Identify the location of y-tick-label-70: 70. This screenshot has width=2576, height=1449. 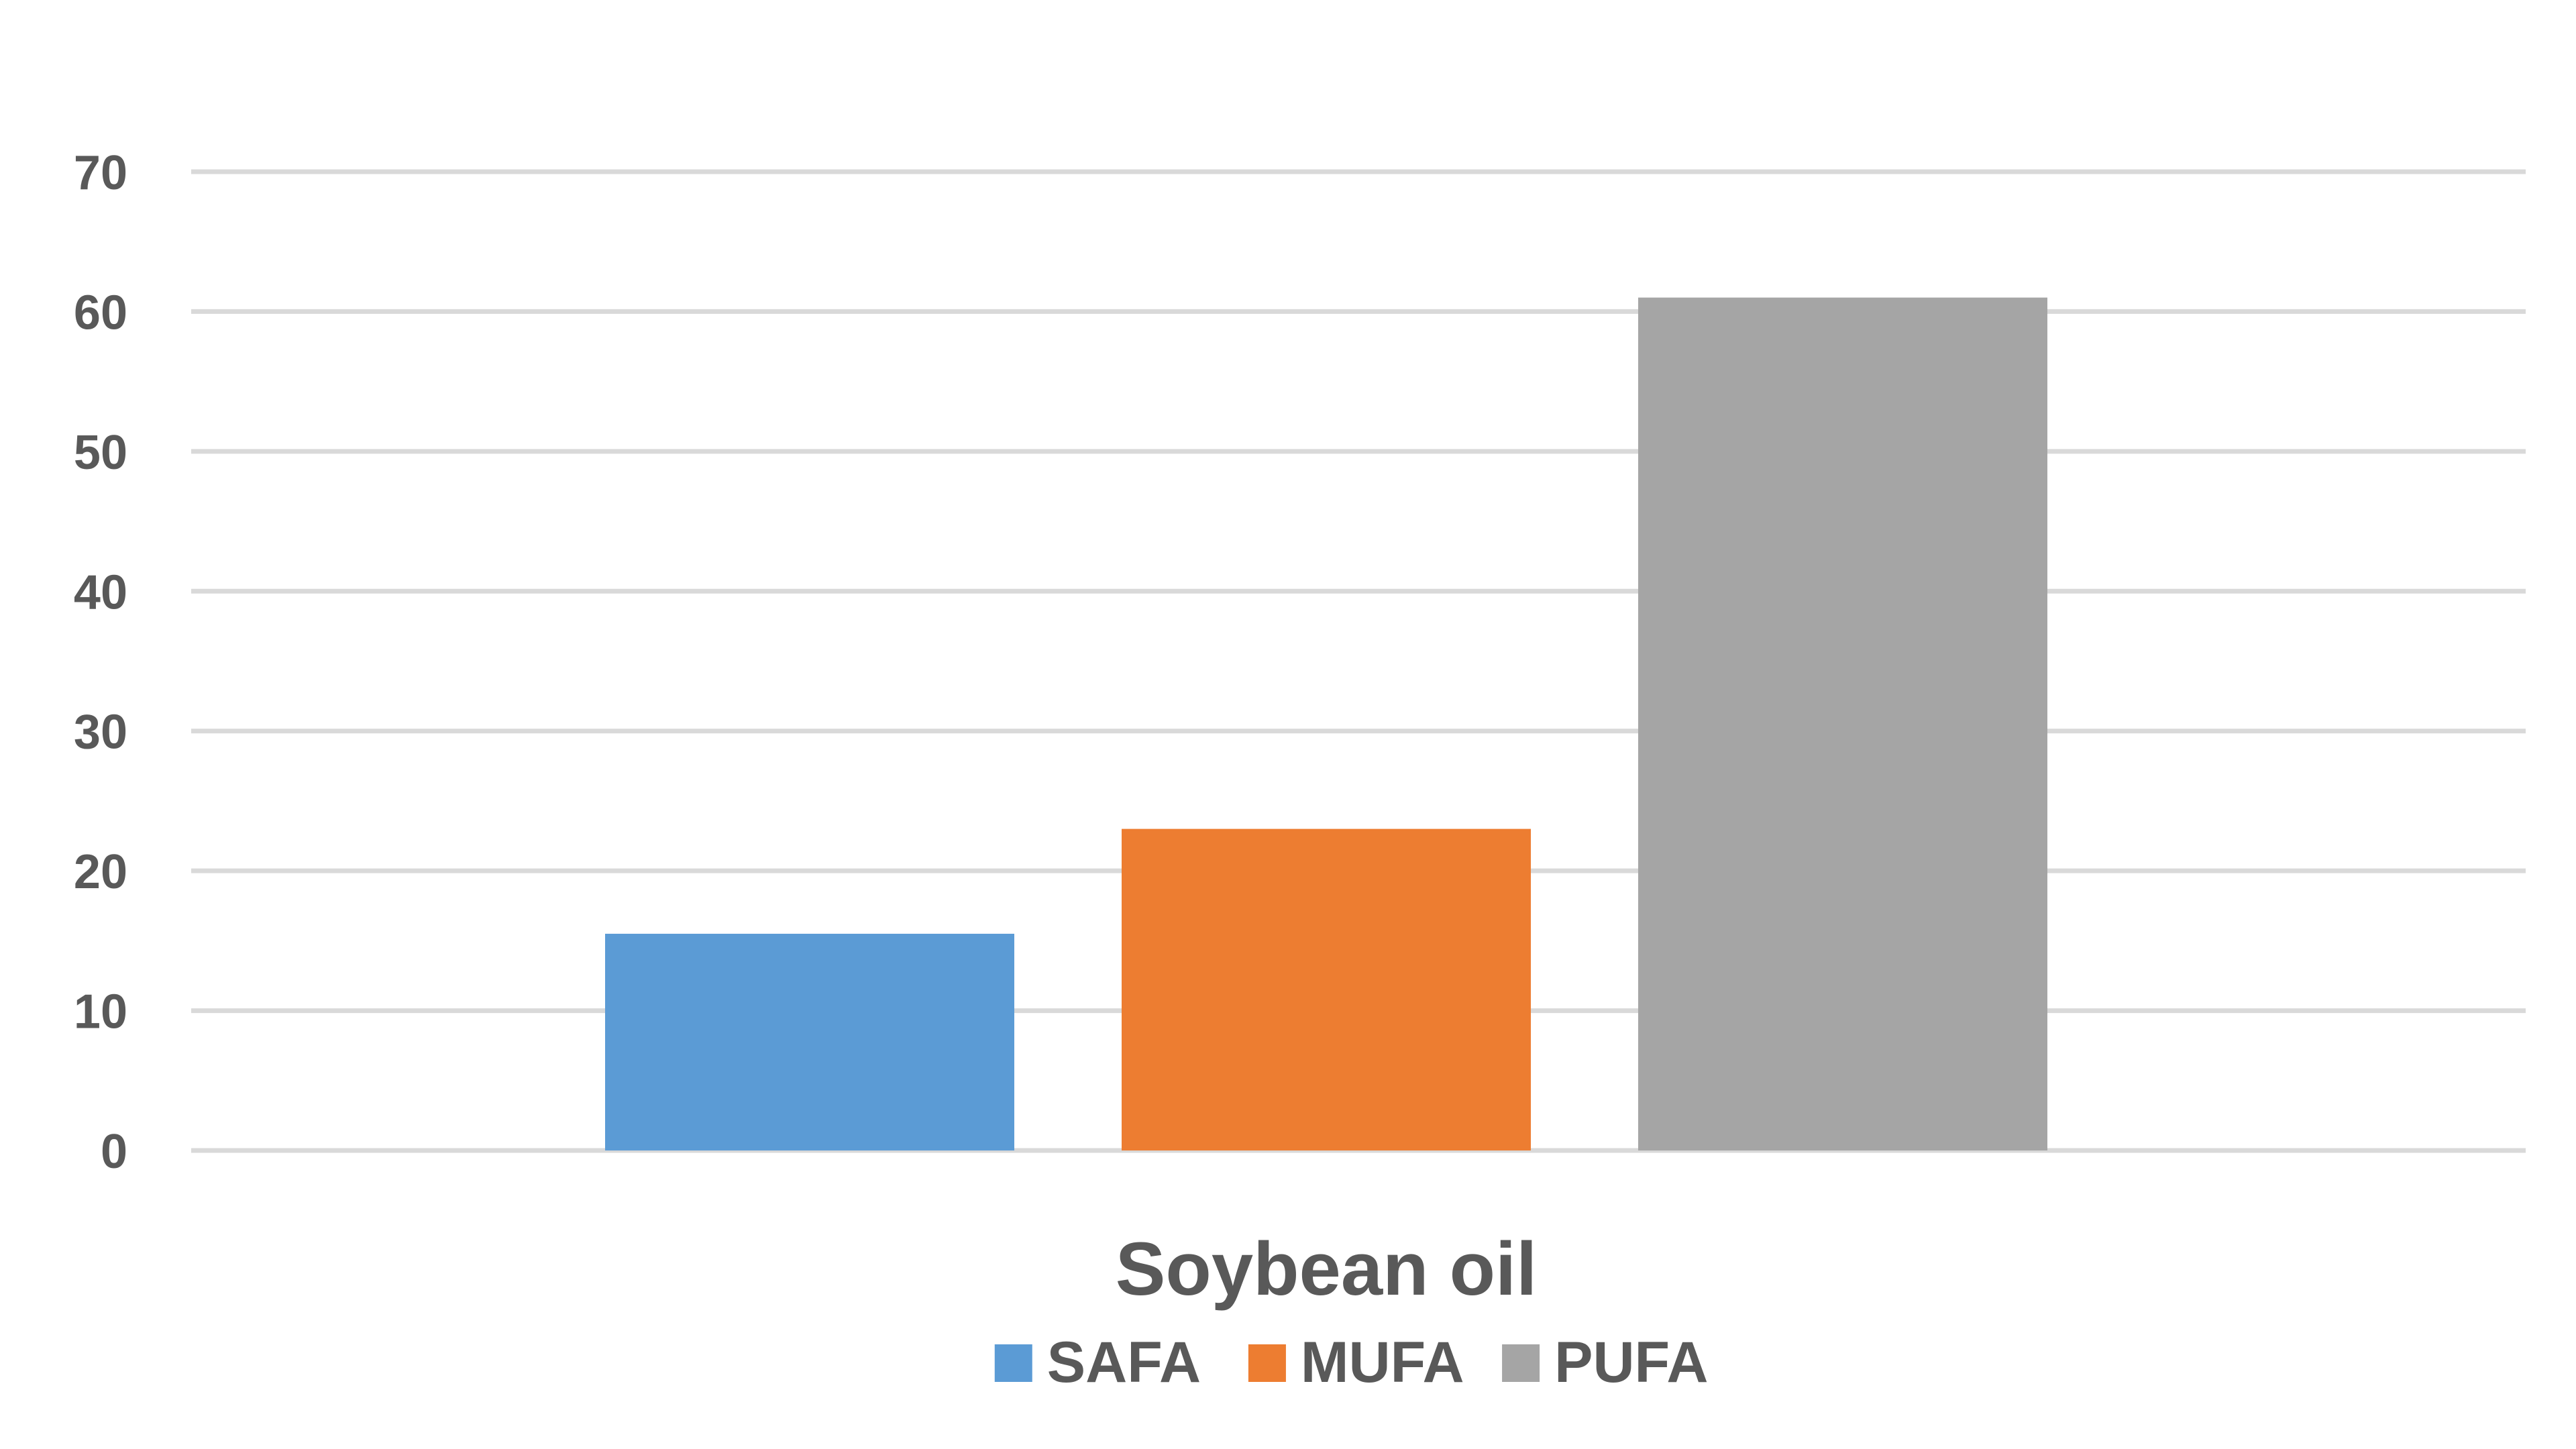
(100, 173).